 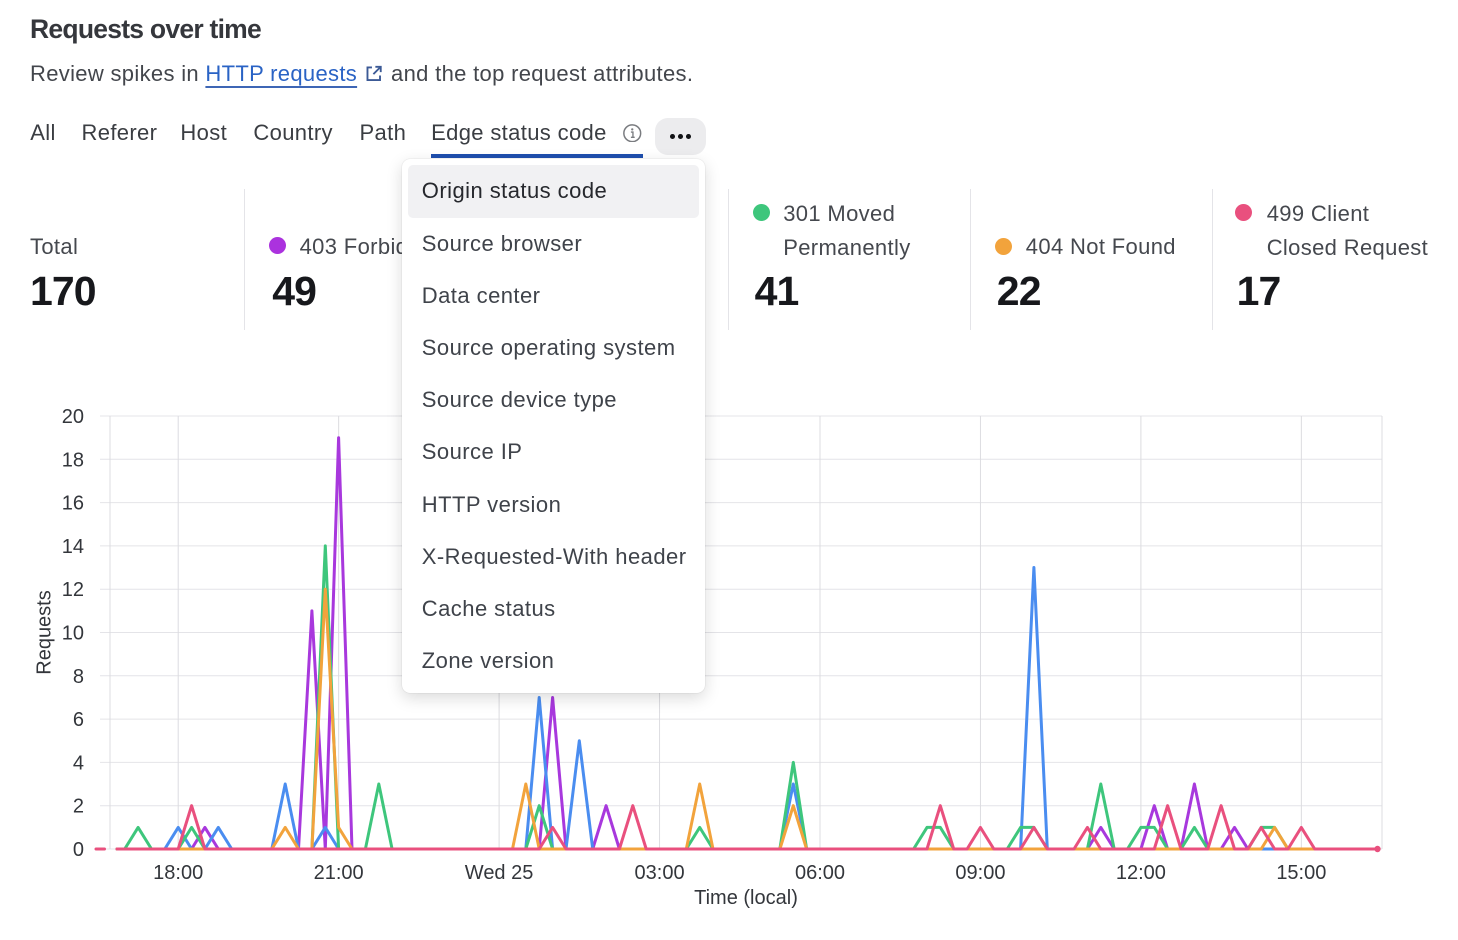 What do you see at coordinates (73, 460) in the screenshot?
I see `svg-text: 18` at bounding box center [73, 460].